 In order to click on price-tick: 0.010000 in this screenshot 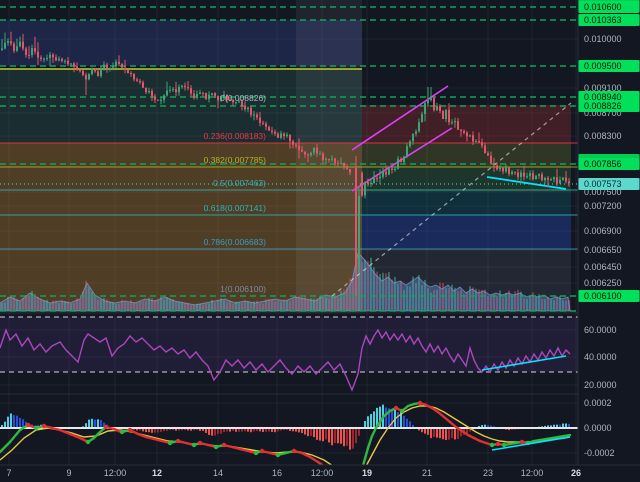, I will do `click(603, 39)`.